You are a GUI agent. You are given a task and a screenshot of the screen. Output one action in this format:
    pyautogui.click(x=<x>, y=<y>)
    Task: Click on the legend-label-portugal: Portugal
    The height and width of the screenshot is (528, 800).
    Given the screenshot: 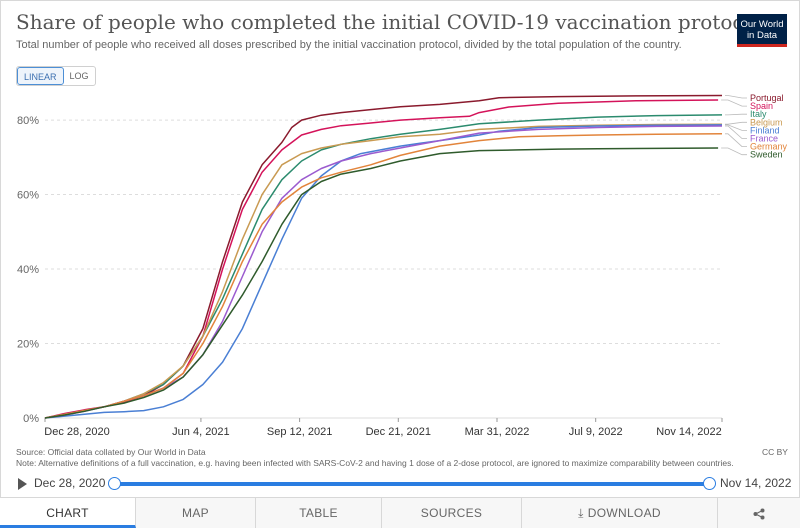 What is the action you would take?
    pyautogui.click(x=767, y=98)
    